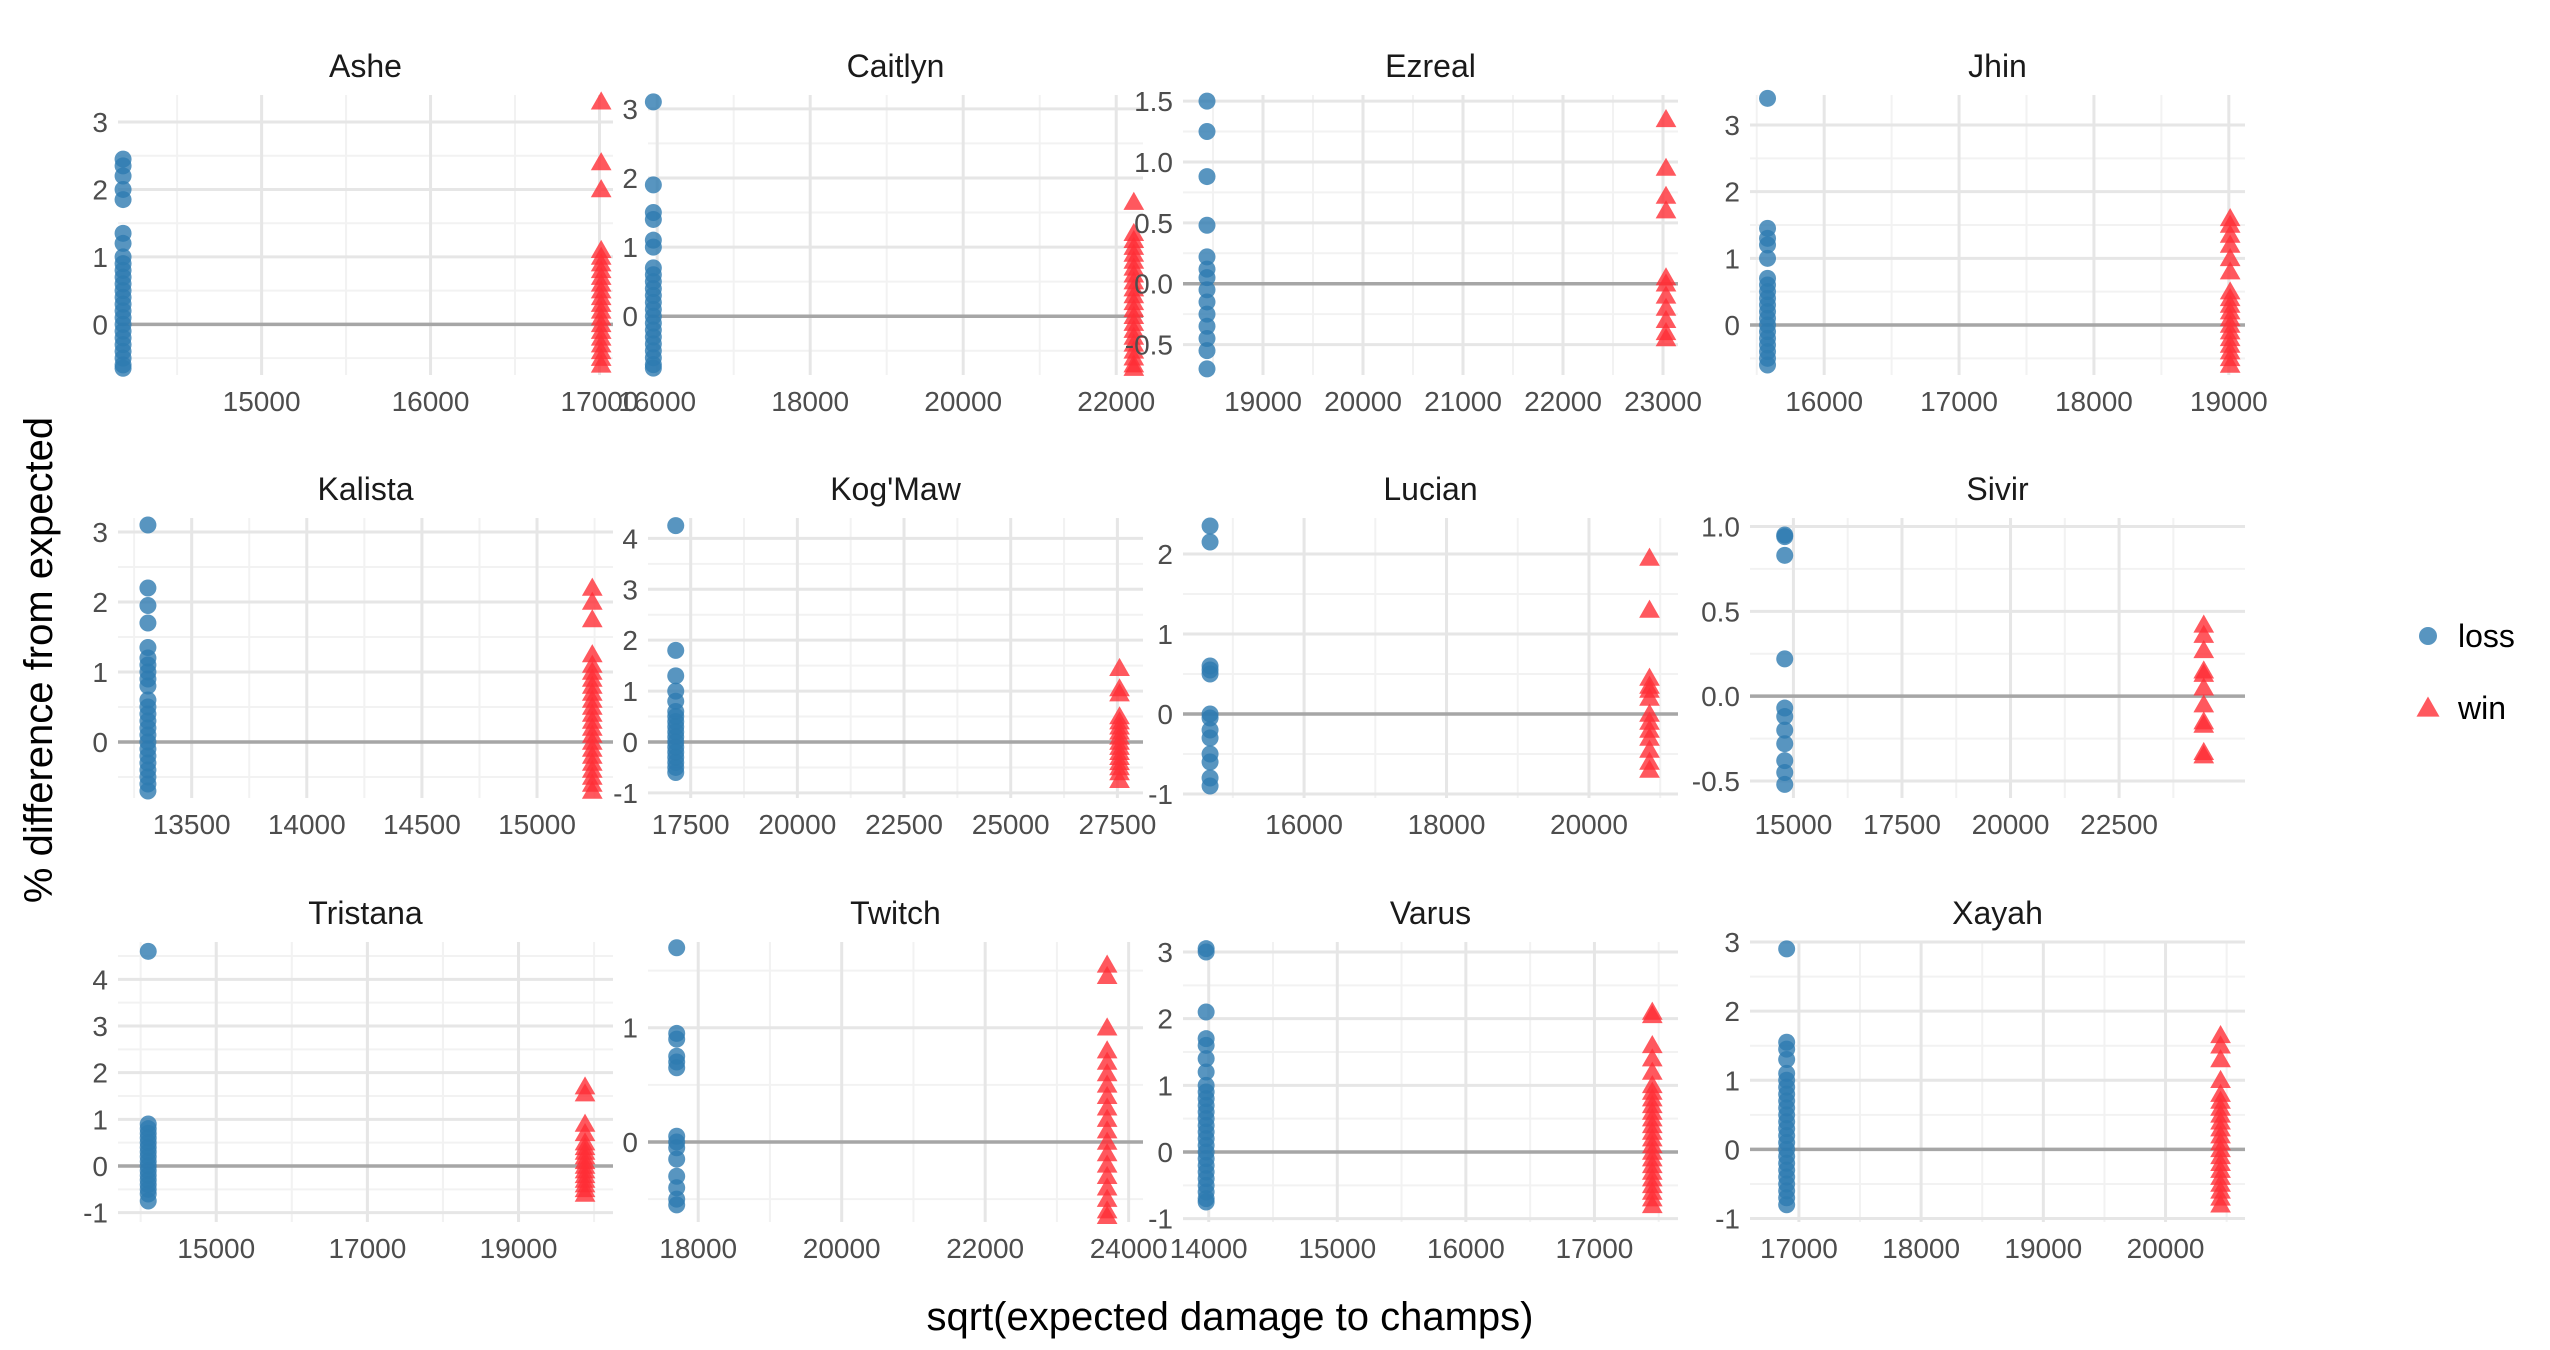 The height and width of the screenshot is (1350, 2550). What do you see at coordinates (1153, 223) in the screenshot?
I see `y-tick-label: 0.5` at bounding box center [1153, 223].